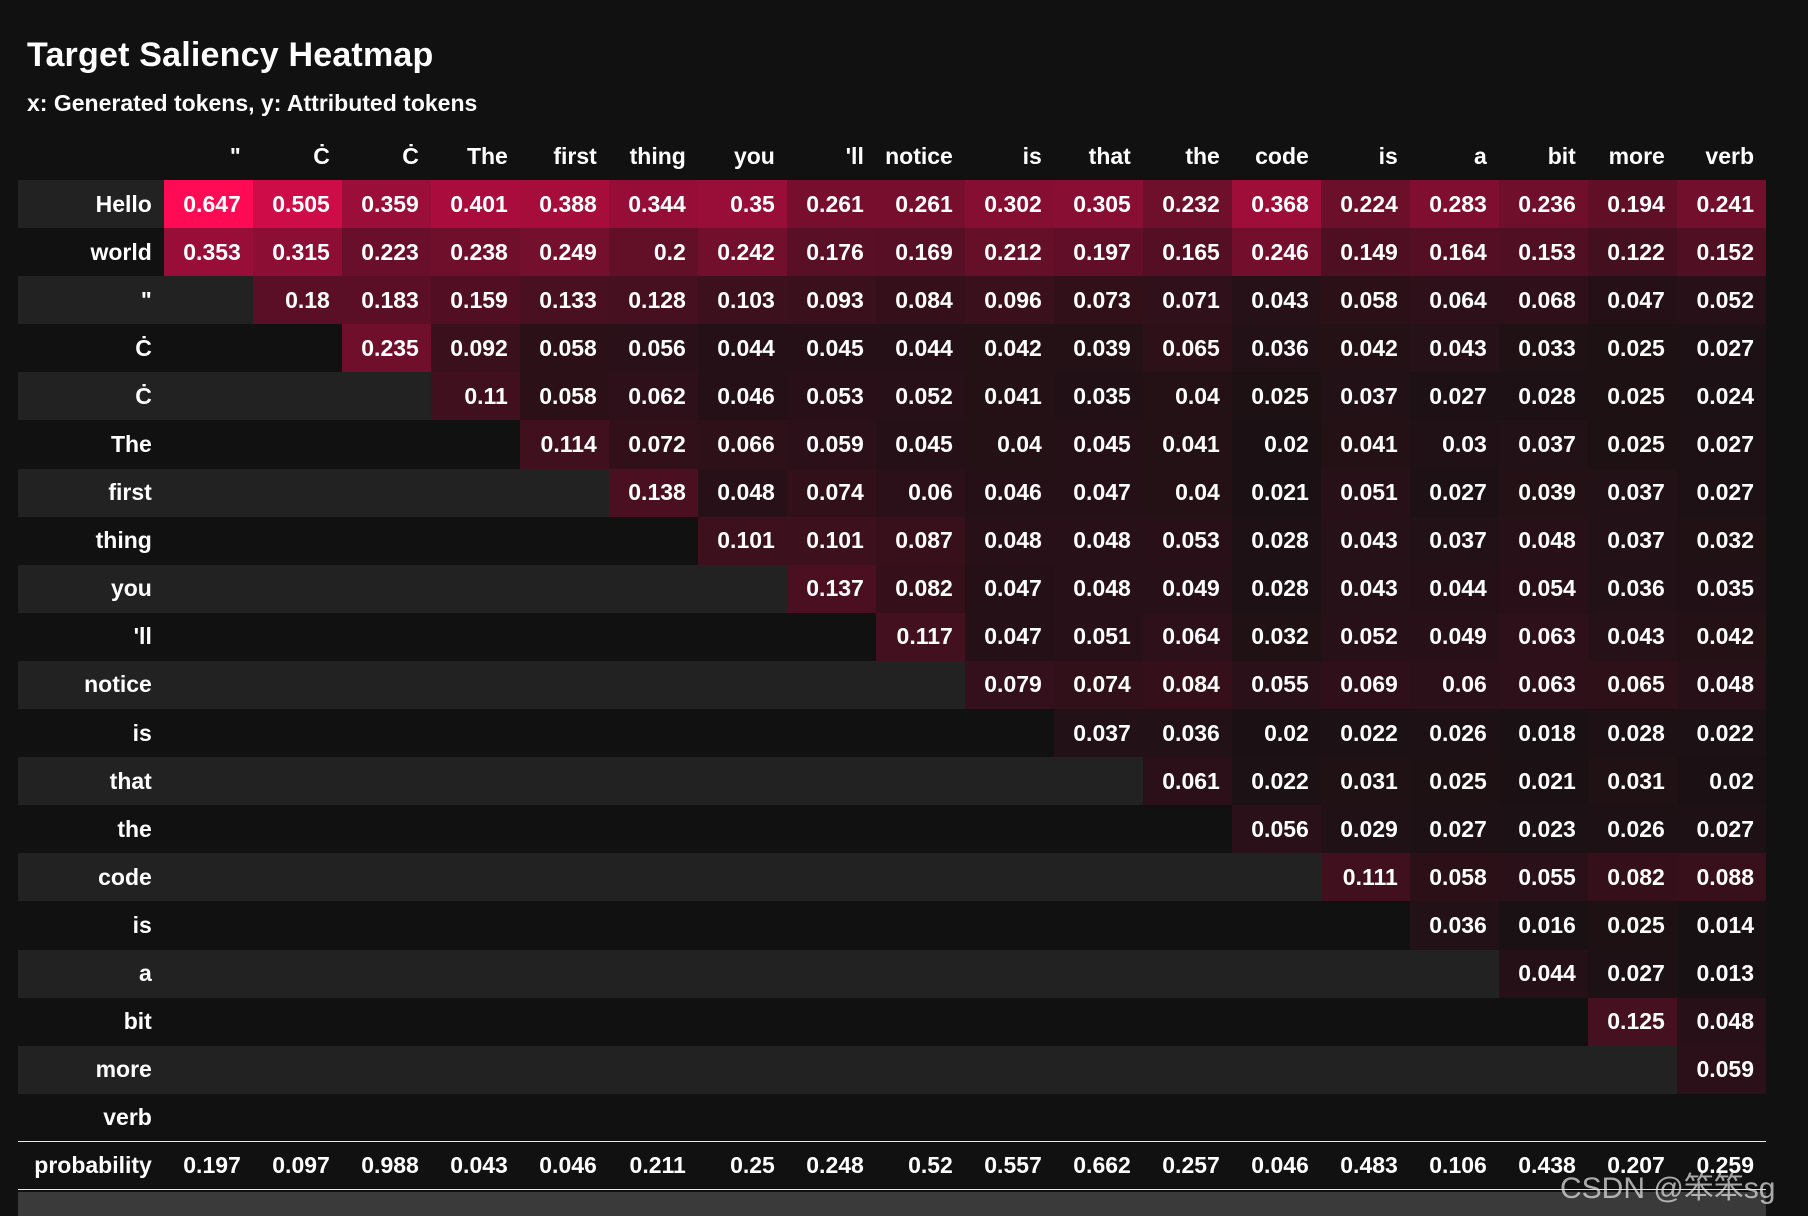 The width and height of the screenshot is (1808, 1216). I want to click on x-token-label: bit, so click(1543, 156).